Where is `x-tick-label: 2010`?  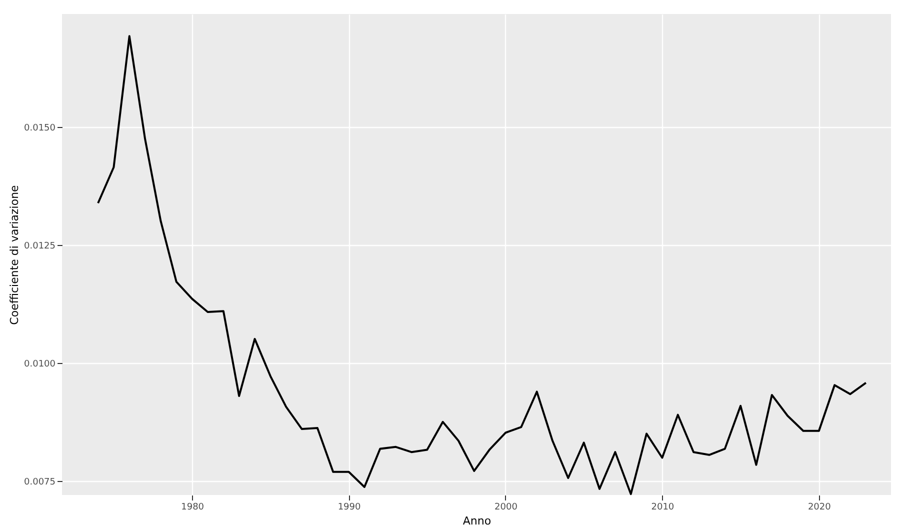 x-tick-label: 2010 is located at coordinates (662, 507).